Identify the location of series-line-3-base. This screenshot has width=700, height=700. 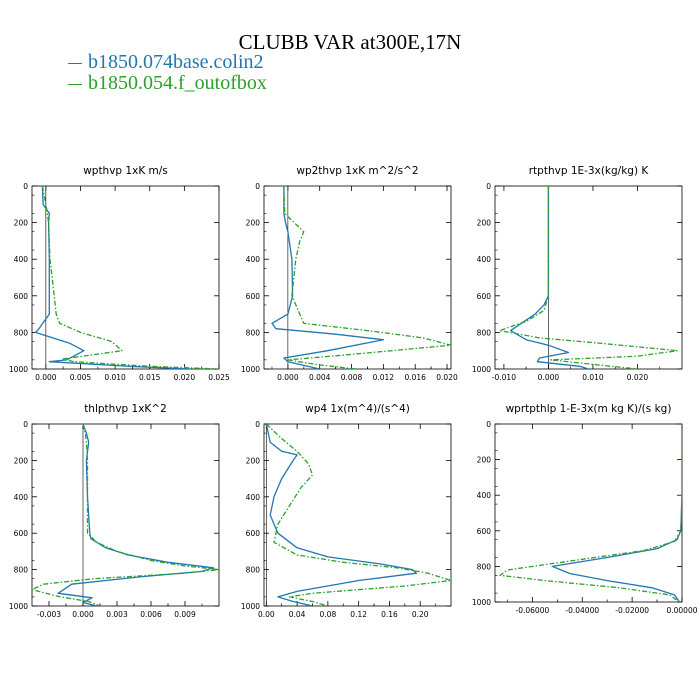
(135, 515).